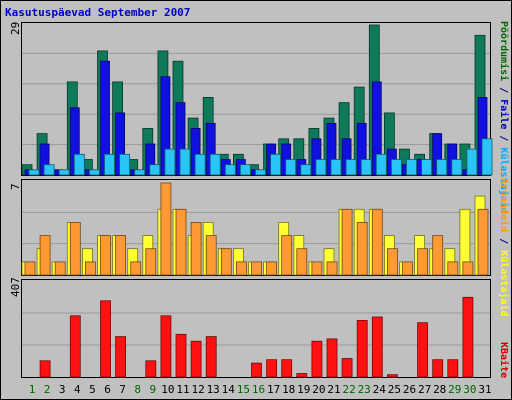  Describe the element at coordinates (107, 389) in the screenshot. I see `x-tick-label: 6` at that location.